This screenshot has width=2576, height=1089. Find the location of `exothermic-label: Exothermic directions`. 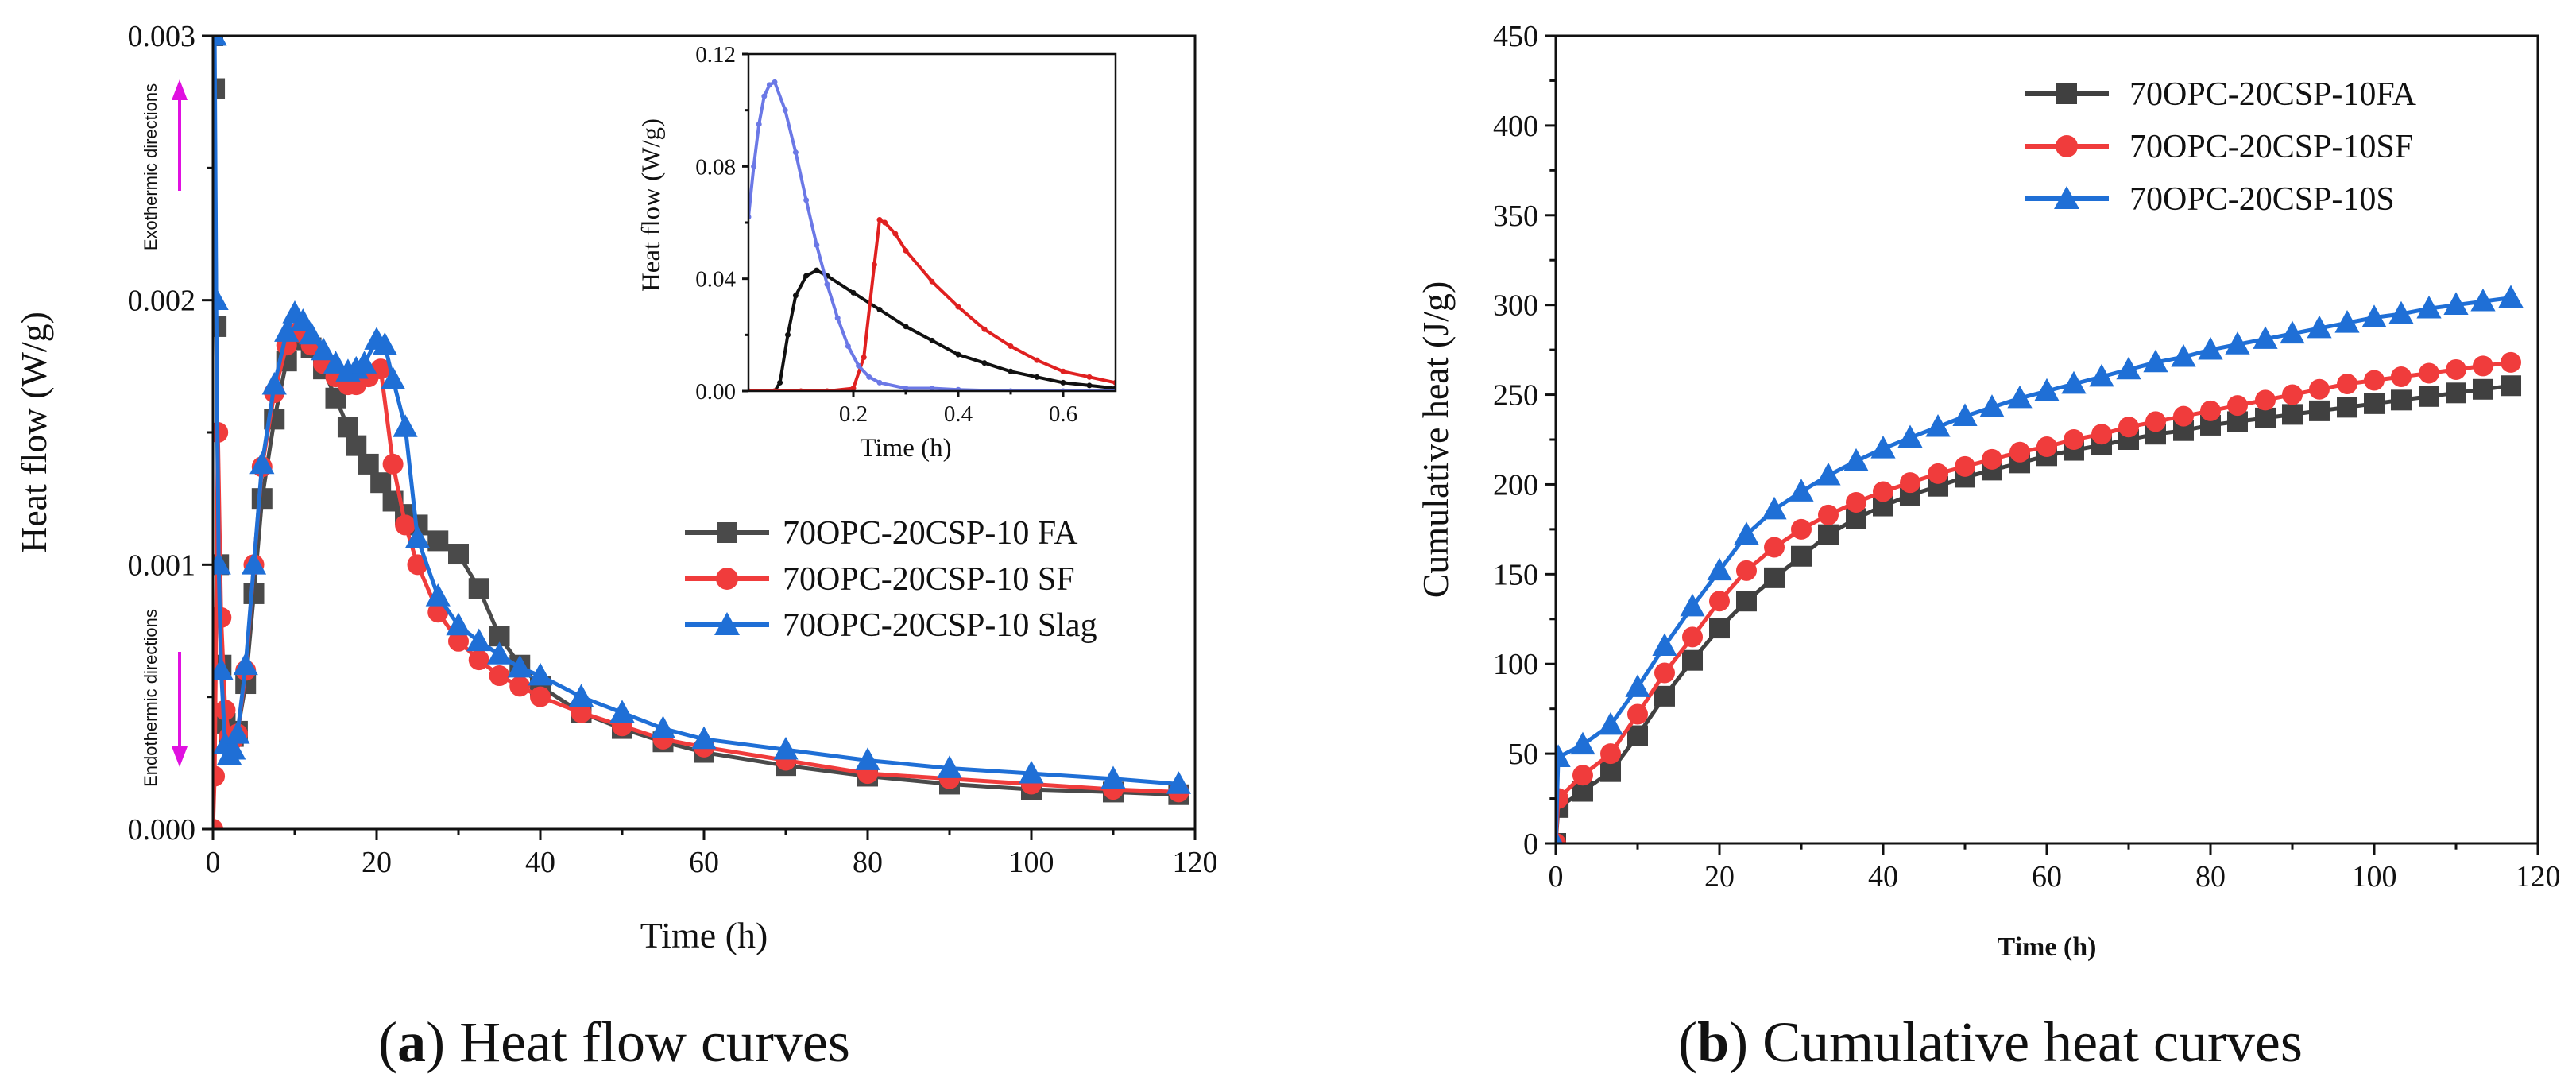

exothermic-label: Exothermic directions is located at coordinates (151, 166).